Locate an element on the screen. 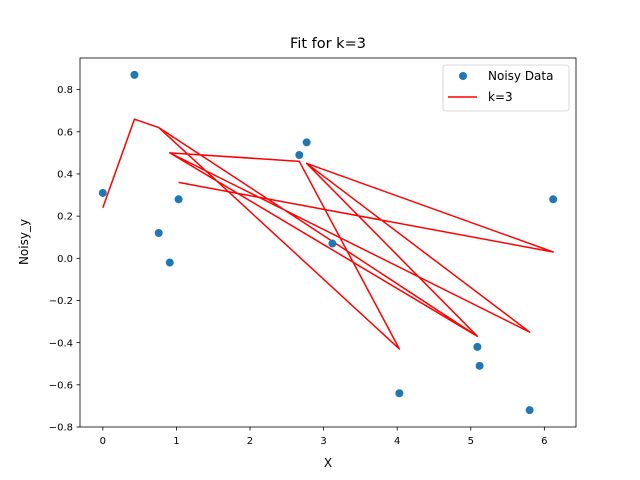 The height and width of the screenshot is (480, 640). y-tick-label: 0.8 is located at coordinates (65, 90).